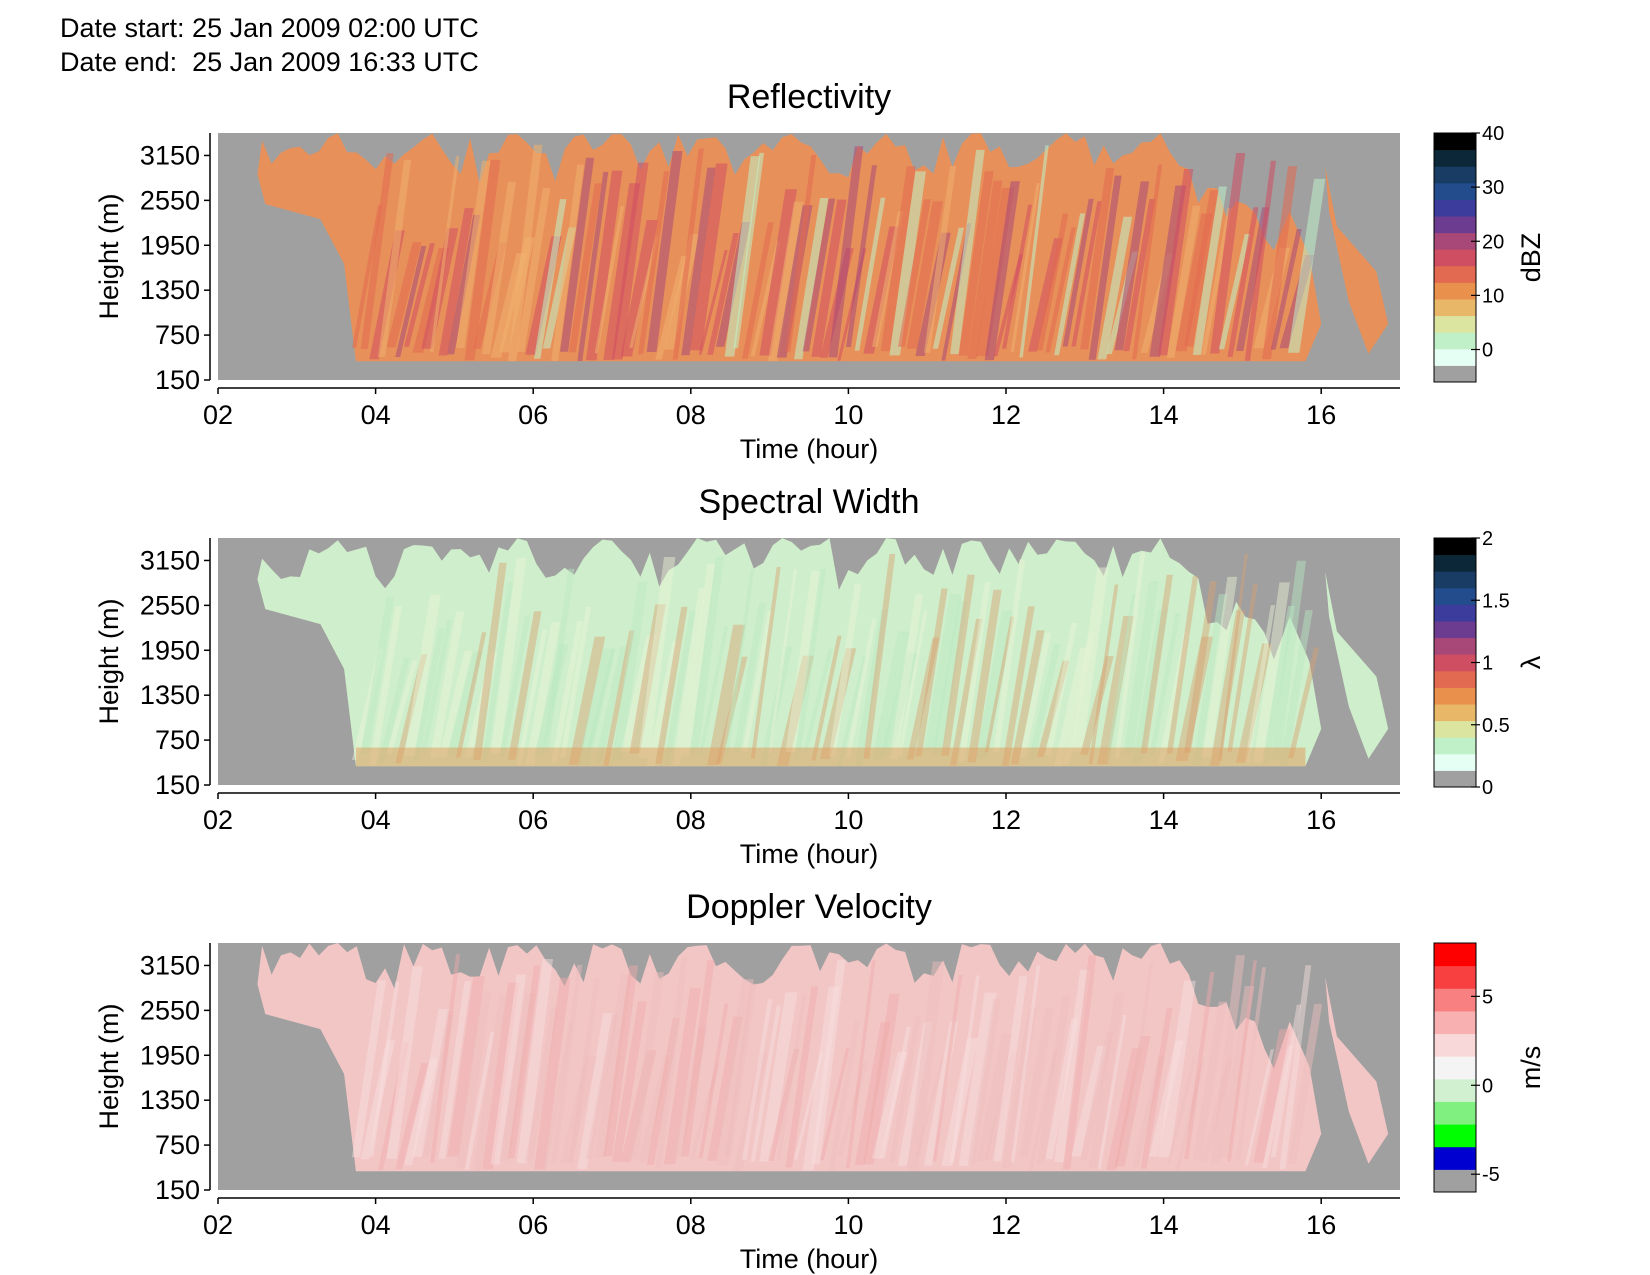  I want to click on y-axis-label: Height (m), so click(109, 256).